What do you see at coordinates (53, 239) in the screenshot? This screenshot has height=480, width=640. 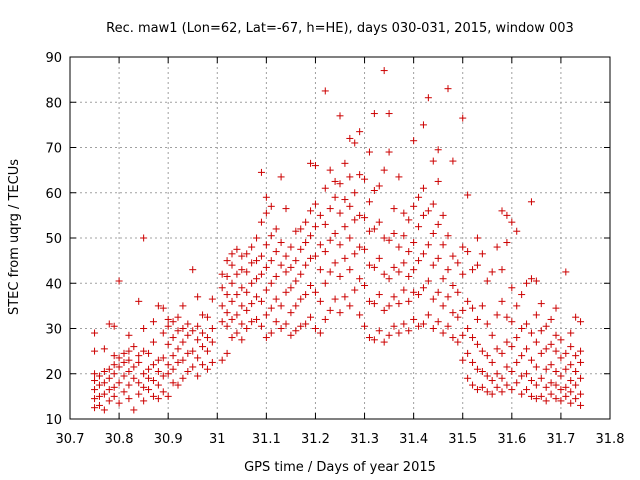 I see `y-tick-labels: 10 20 30 40 50 60 70 80 90` at bounding box center [53, 239].